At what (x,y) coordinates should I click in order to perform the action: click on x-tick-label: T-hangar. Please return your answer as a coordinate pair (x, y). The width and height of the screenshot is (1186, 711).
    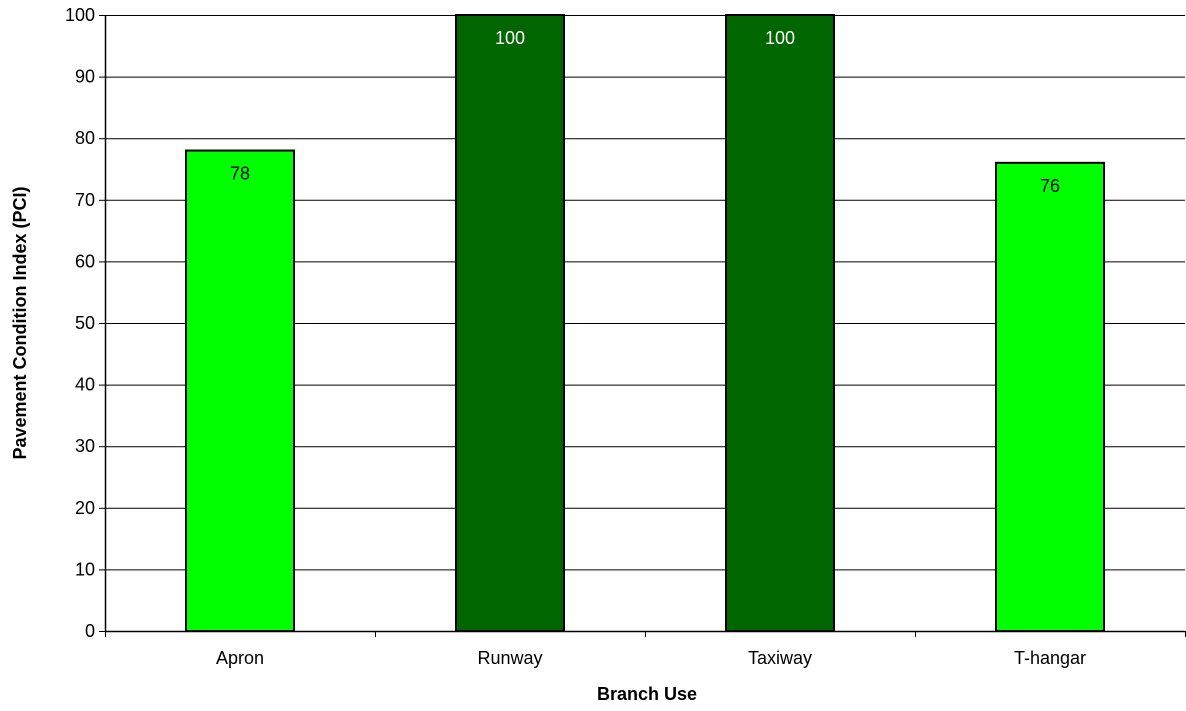
    Looking at the image, I should click on (1050, 658).